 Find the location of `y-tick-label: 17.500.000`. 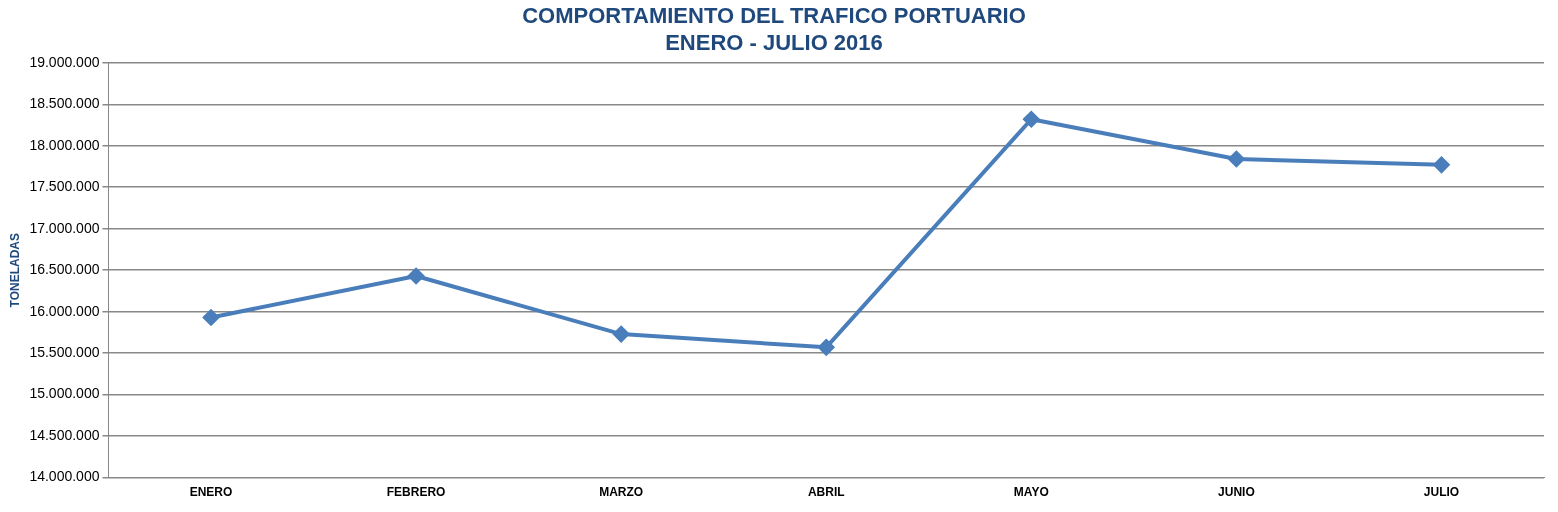

y-tick-label: 17.500.000 is located at coordinates (64, 186).